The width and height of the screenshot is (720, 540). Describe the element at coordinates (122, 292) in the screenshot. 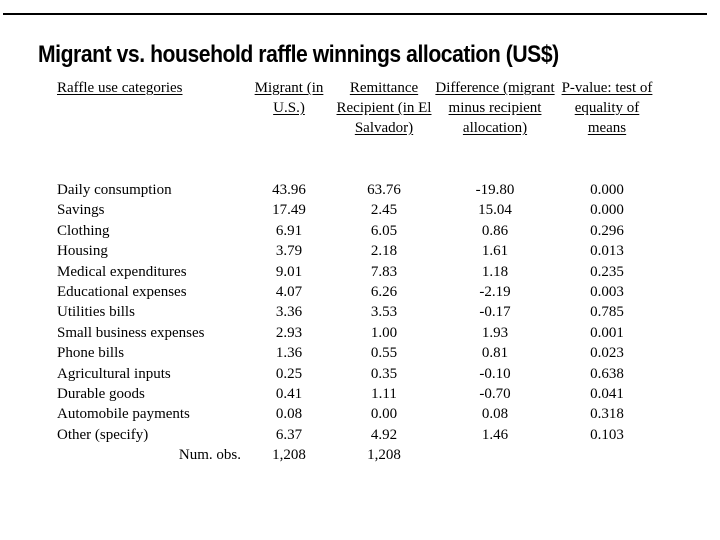

I see `row-label: Educational expenses` at that location.